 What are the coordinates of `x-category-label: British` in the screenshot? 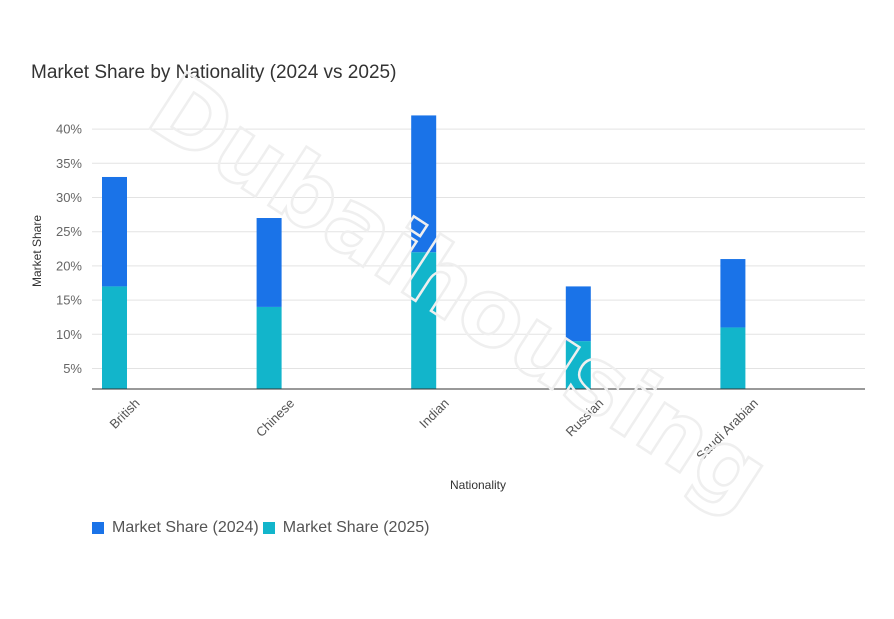 It's located at (124, 414).